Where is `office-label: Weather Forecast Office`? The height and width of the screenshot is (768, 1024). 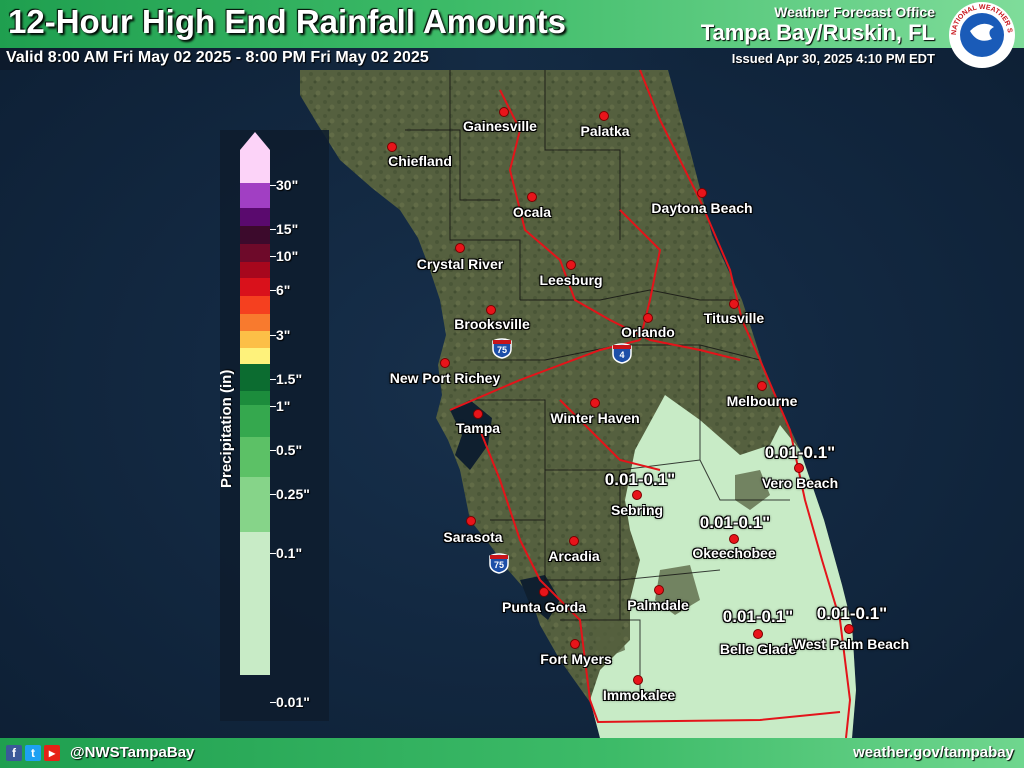 office-label: Weather Forecast Office is located at coordinates (854, 12).